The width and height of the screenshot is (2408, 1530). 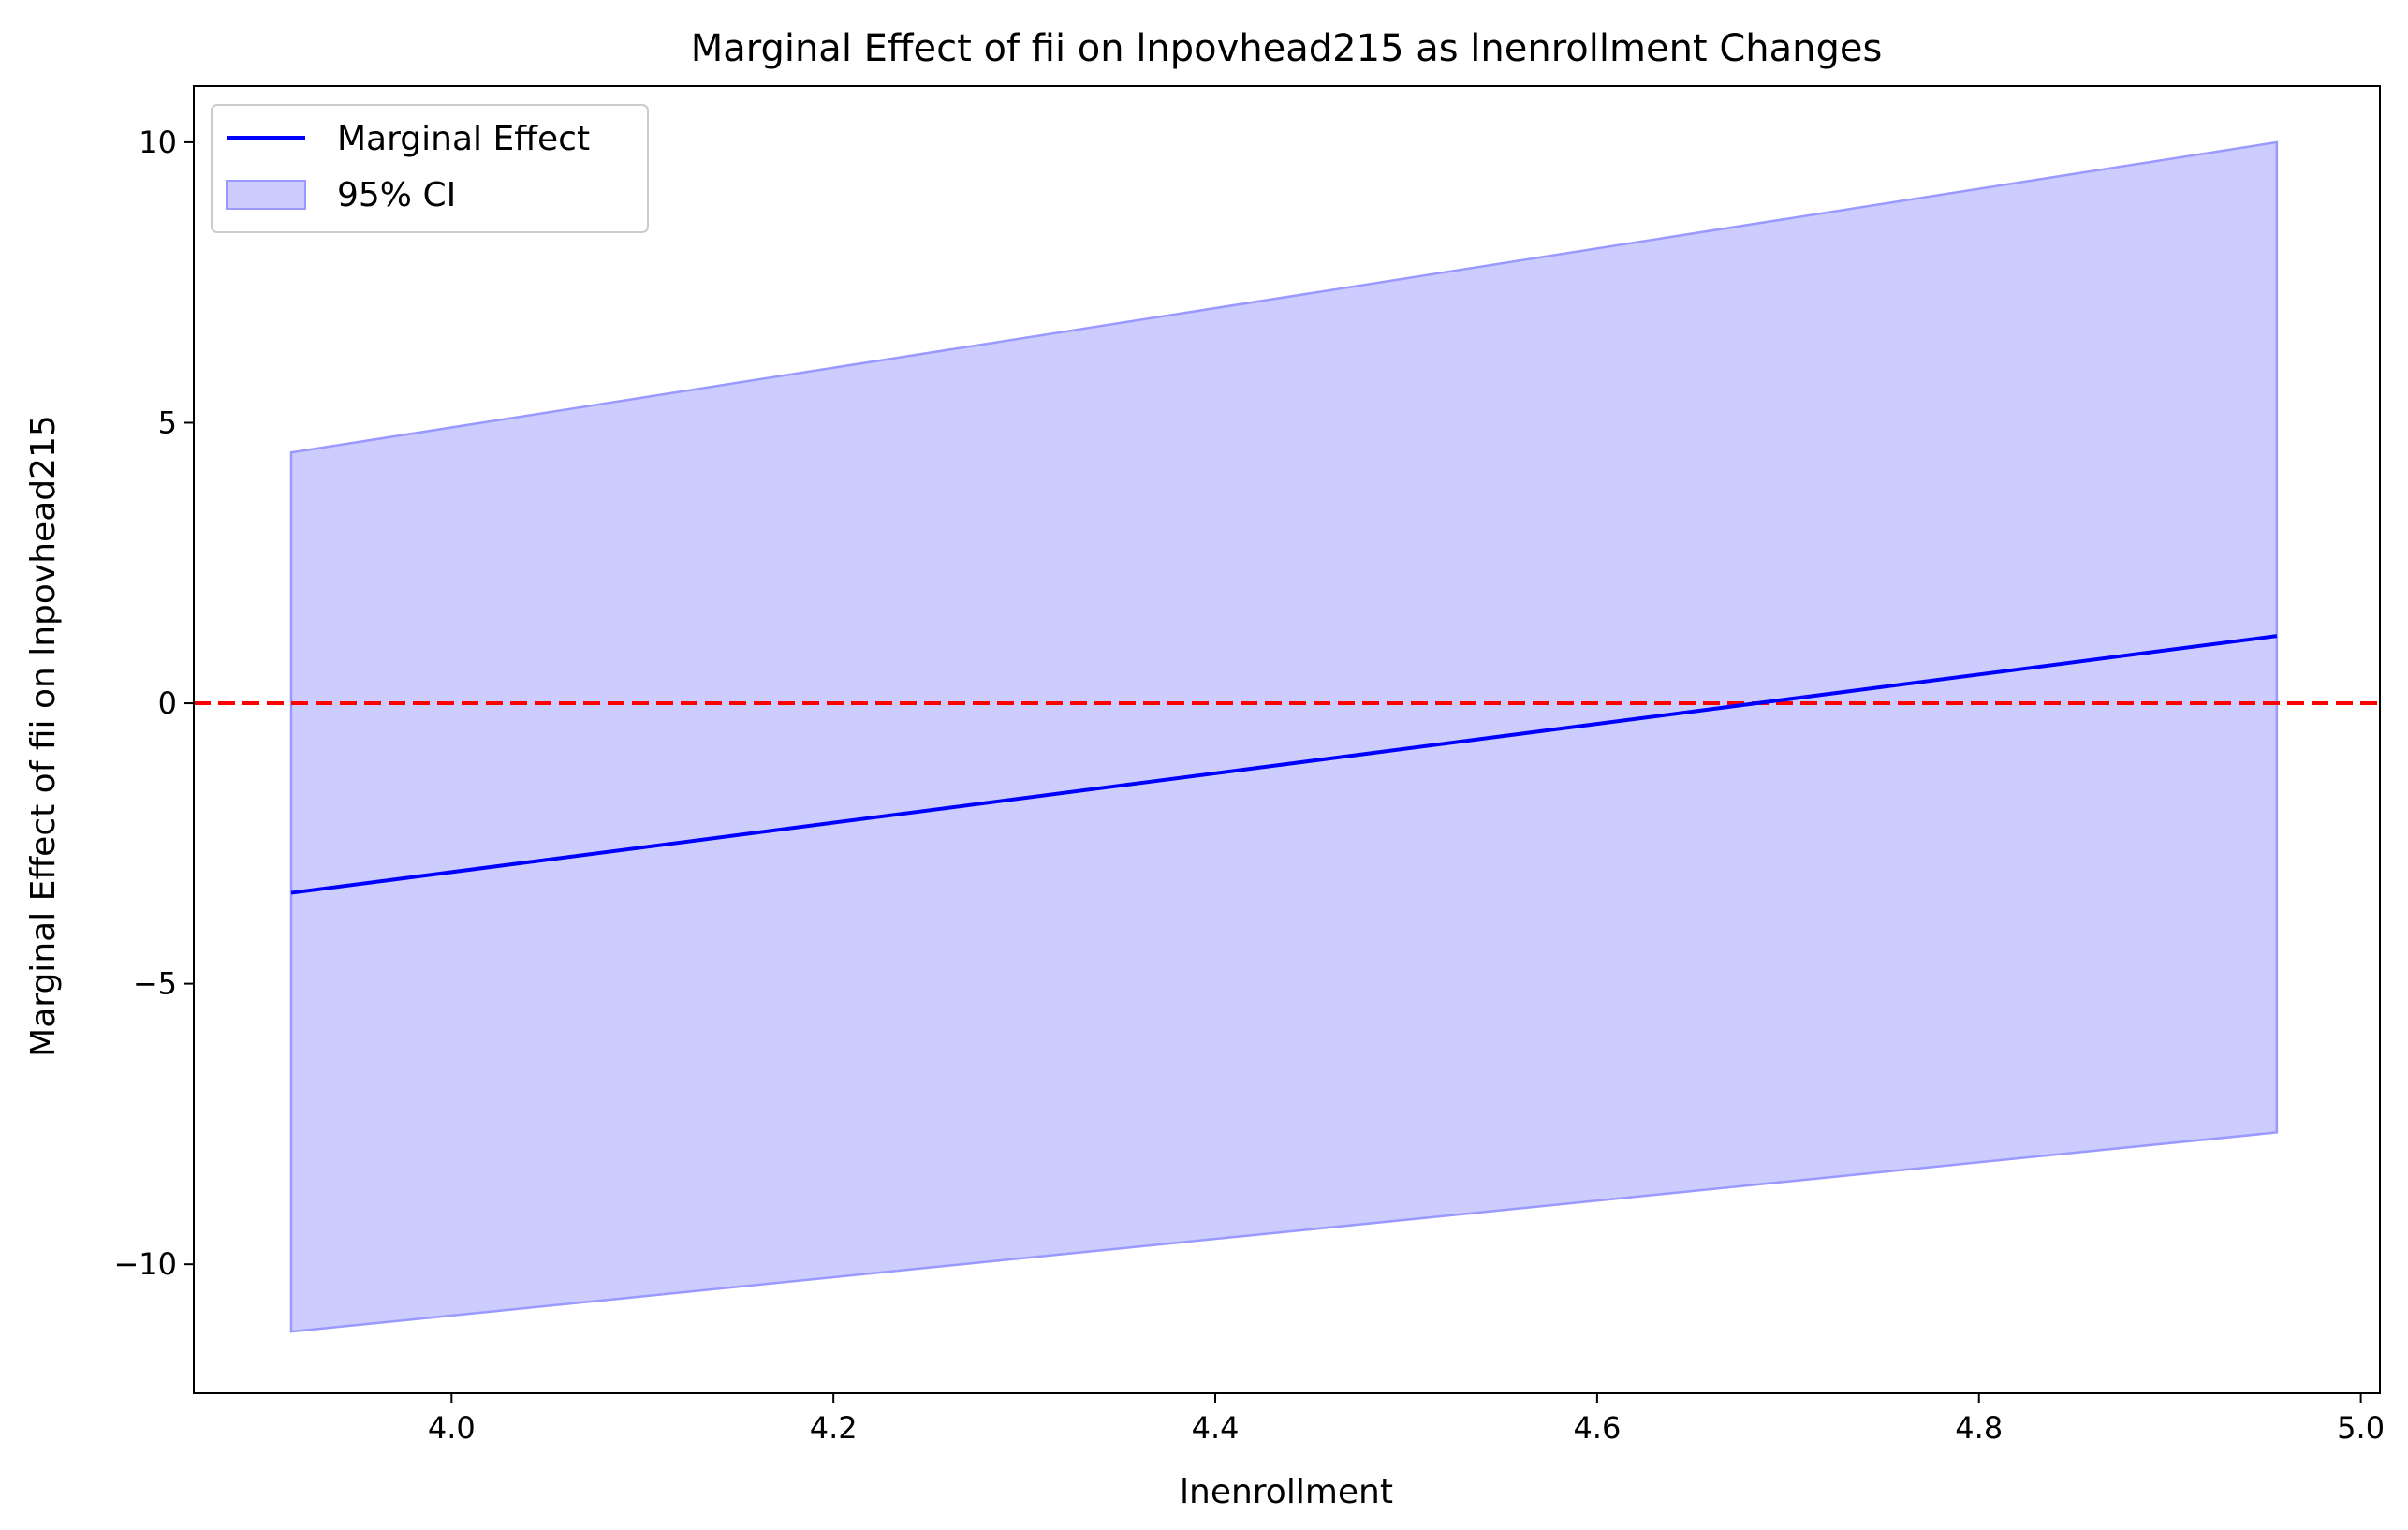 What do you see at coordinates (1216, 1428) in the screenshot?
I see `x-tick-label: 4.4` at bounding box center [1216, 1428].